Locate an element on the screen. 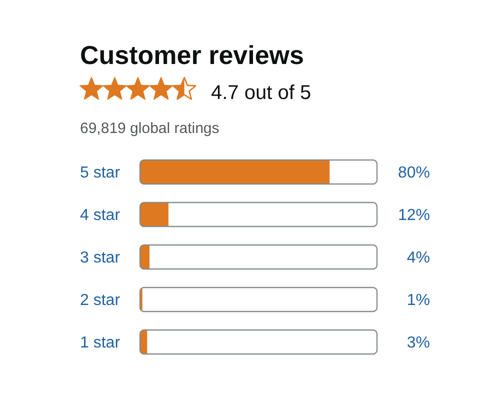 This screenshot has width=491, height=412. y-tick-label: 2 star is located at coordinates (100, 301).